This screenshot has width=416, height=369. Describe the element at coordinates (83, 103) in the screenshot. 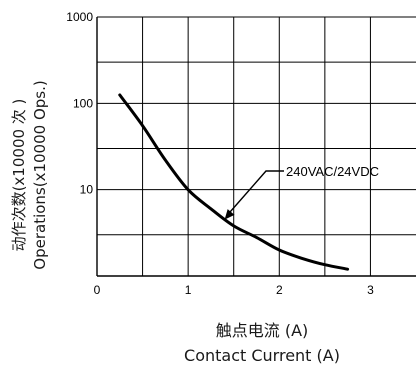

I see `y-tick-label: 100` at that location.